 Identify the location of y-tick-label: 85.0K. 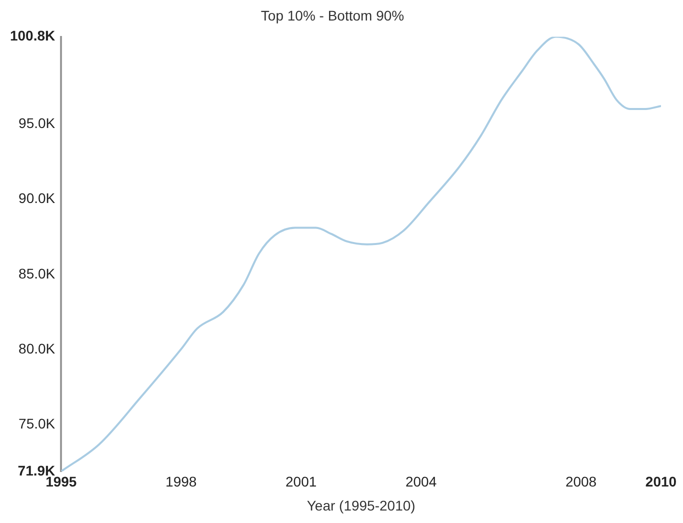
(37, 273).